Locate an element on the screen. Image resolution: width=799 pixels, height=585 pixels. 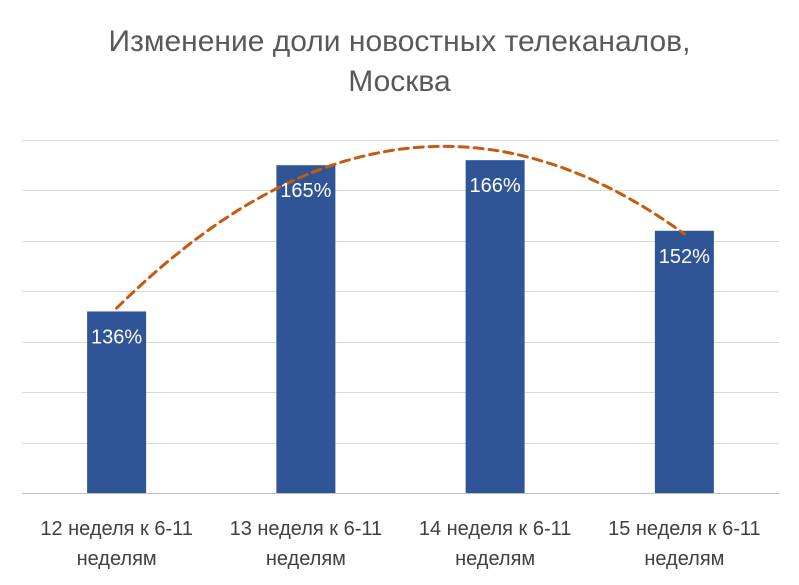
data-label: 152% is located at coordinates (684, 257).